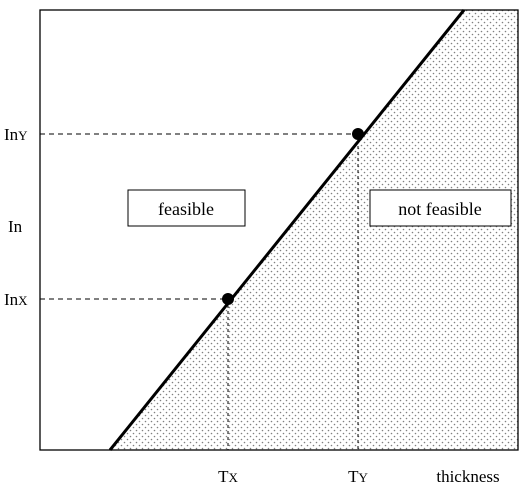  I want to click on x-tick-t-y: TY, so click(358, 476).